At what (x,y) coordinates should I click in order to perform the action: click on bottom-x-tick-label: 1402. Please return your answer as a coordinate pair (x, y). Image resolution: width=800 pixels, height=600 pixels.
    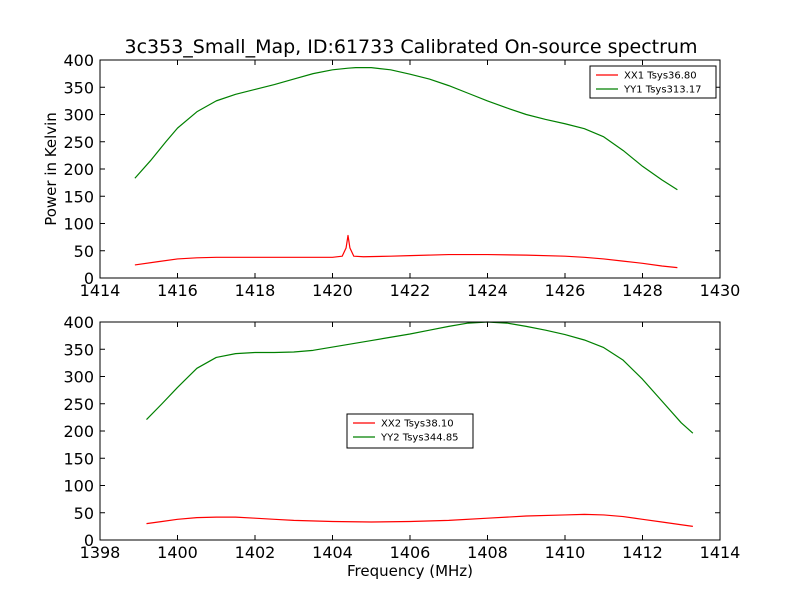
    Looking at the image, I should click on (255, 552).